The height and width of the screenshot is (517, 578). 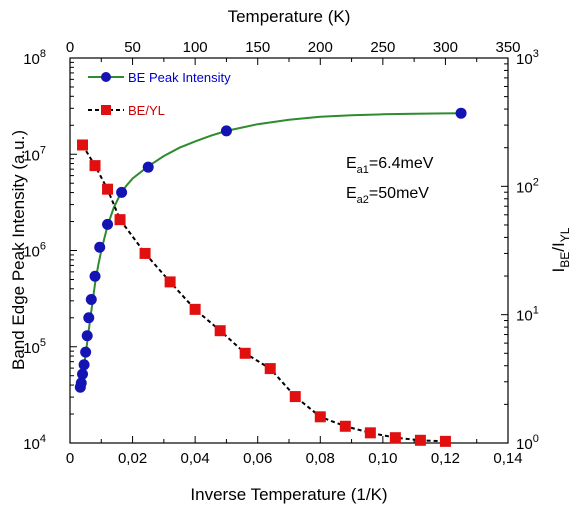 I want to click on y-left-tick-label: 10⁶, so click(x=34, y=251).